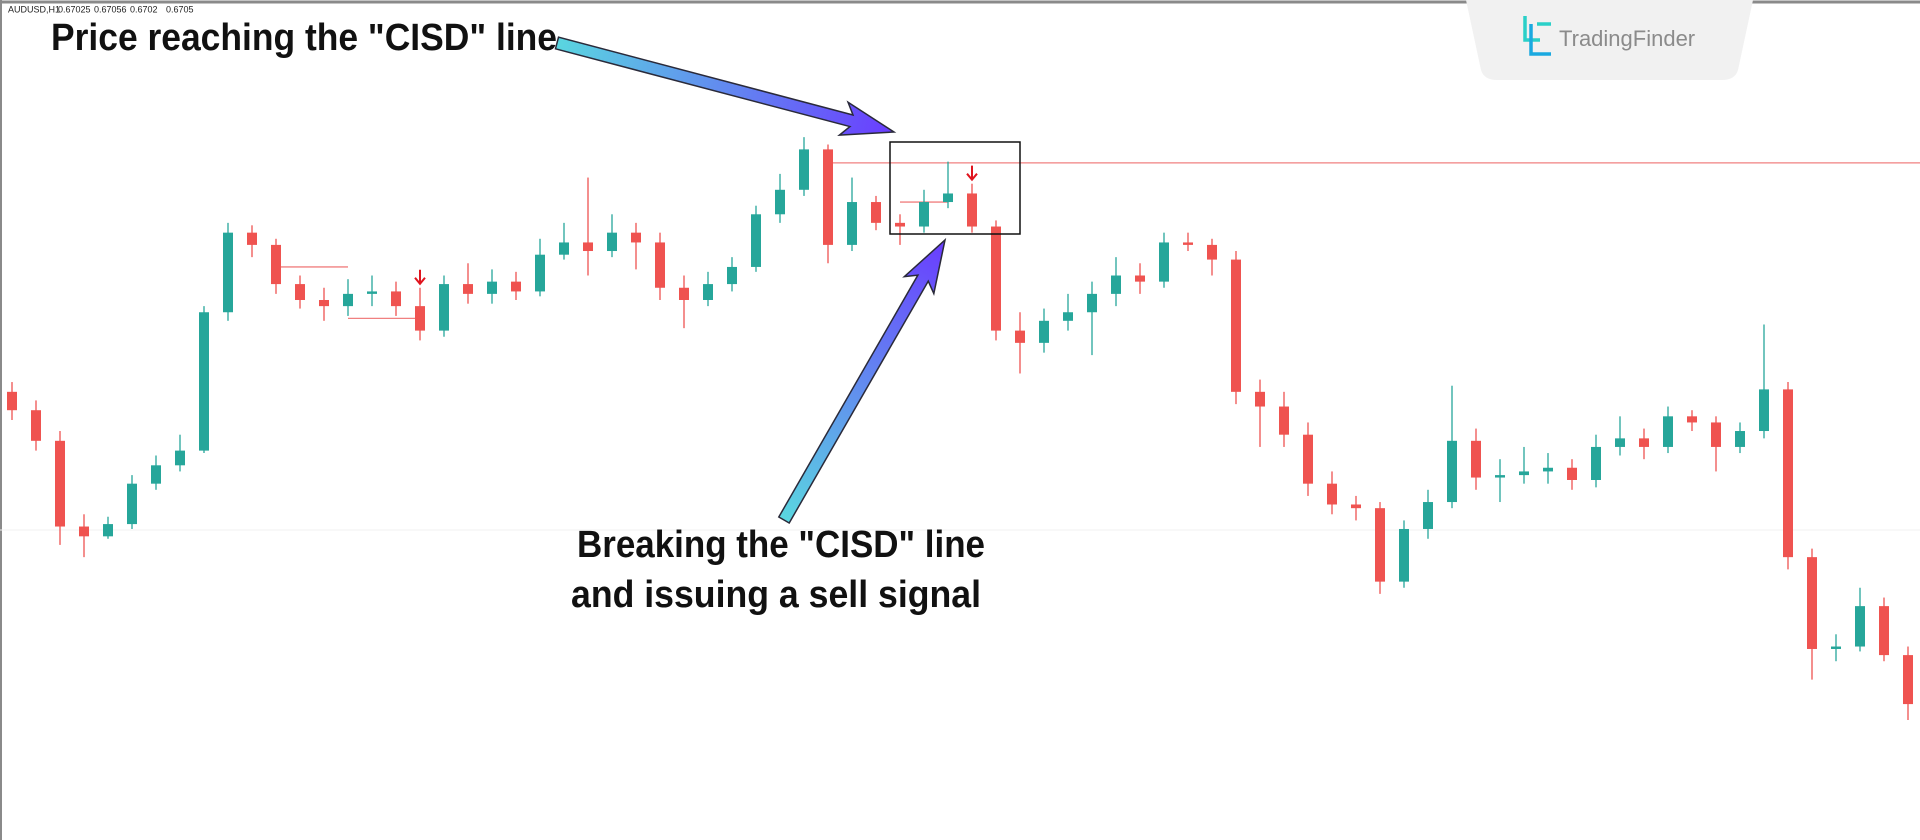 Image resolution: width=1920 pixels, height=840 pixels. What do you see at coordinates (34, 9) in the screenshot?
I see `symbol-label: AUDUSD,H1` at bounding box center [34, 9].